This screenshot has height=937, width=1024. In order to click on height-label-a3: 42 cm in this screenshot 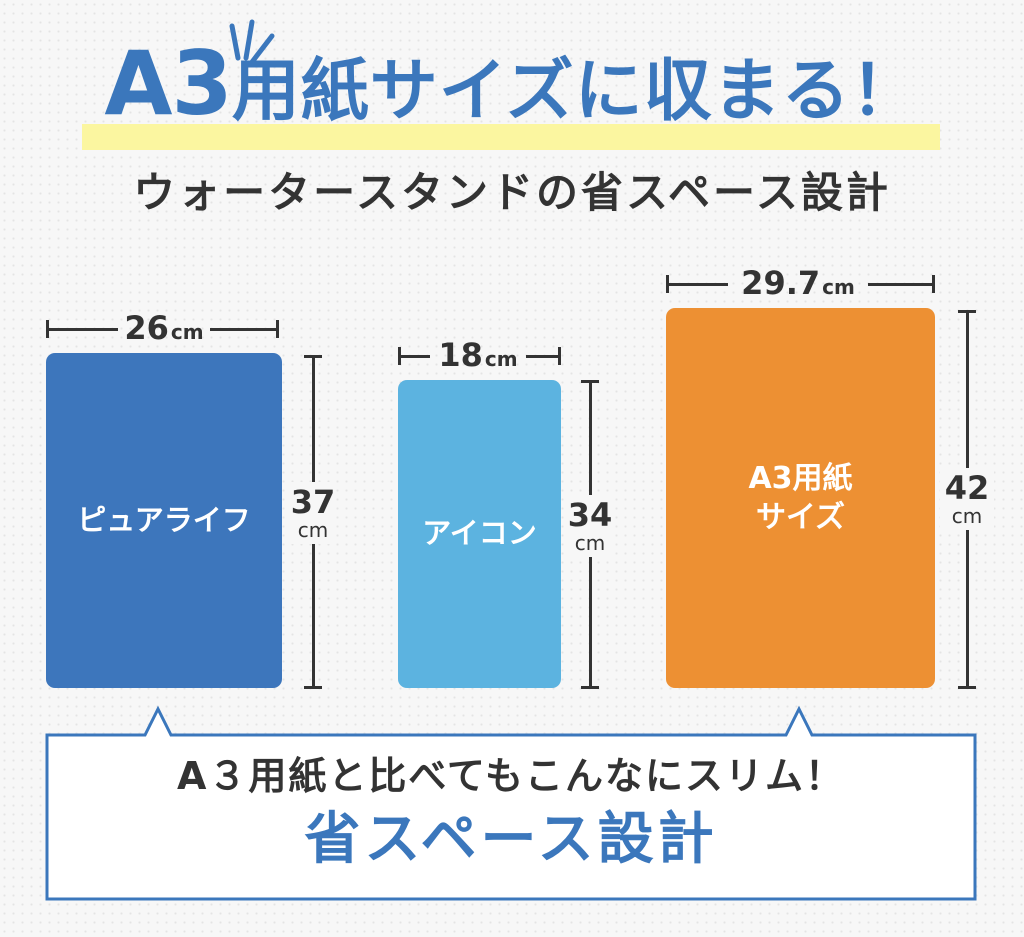, I will do `click(967, 499)`.